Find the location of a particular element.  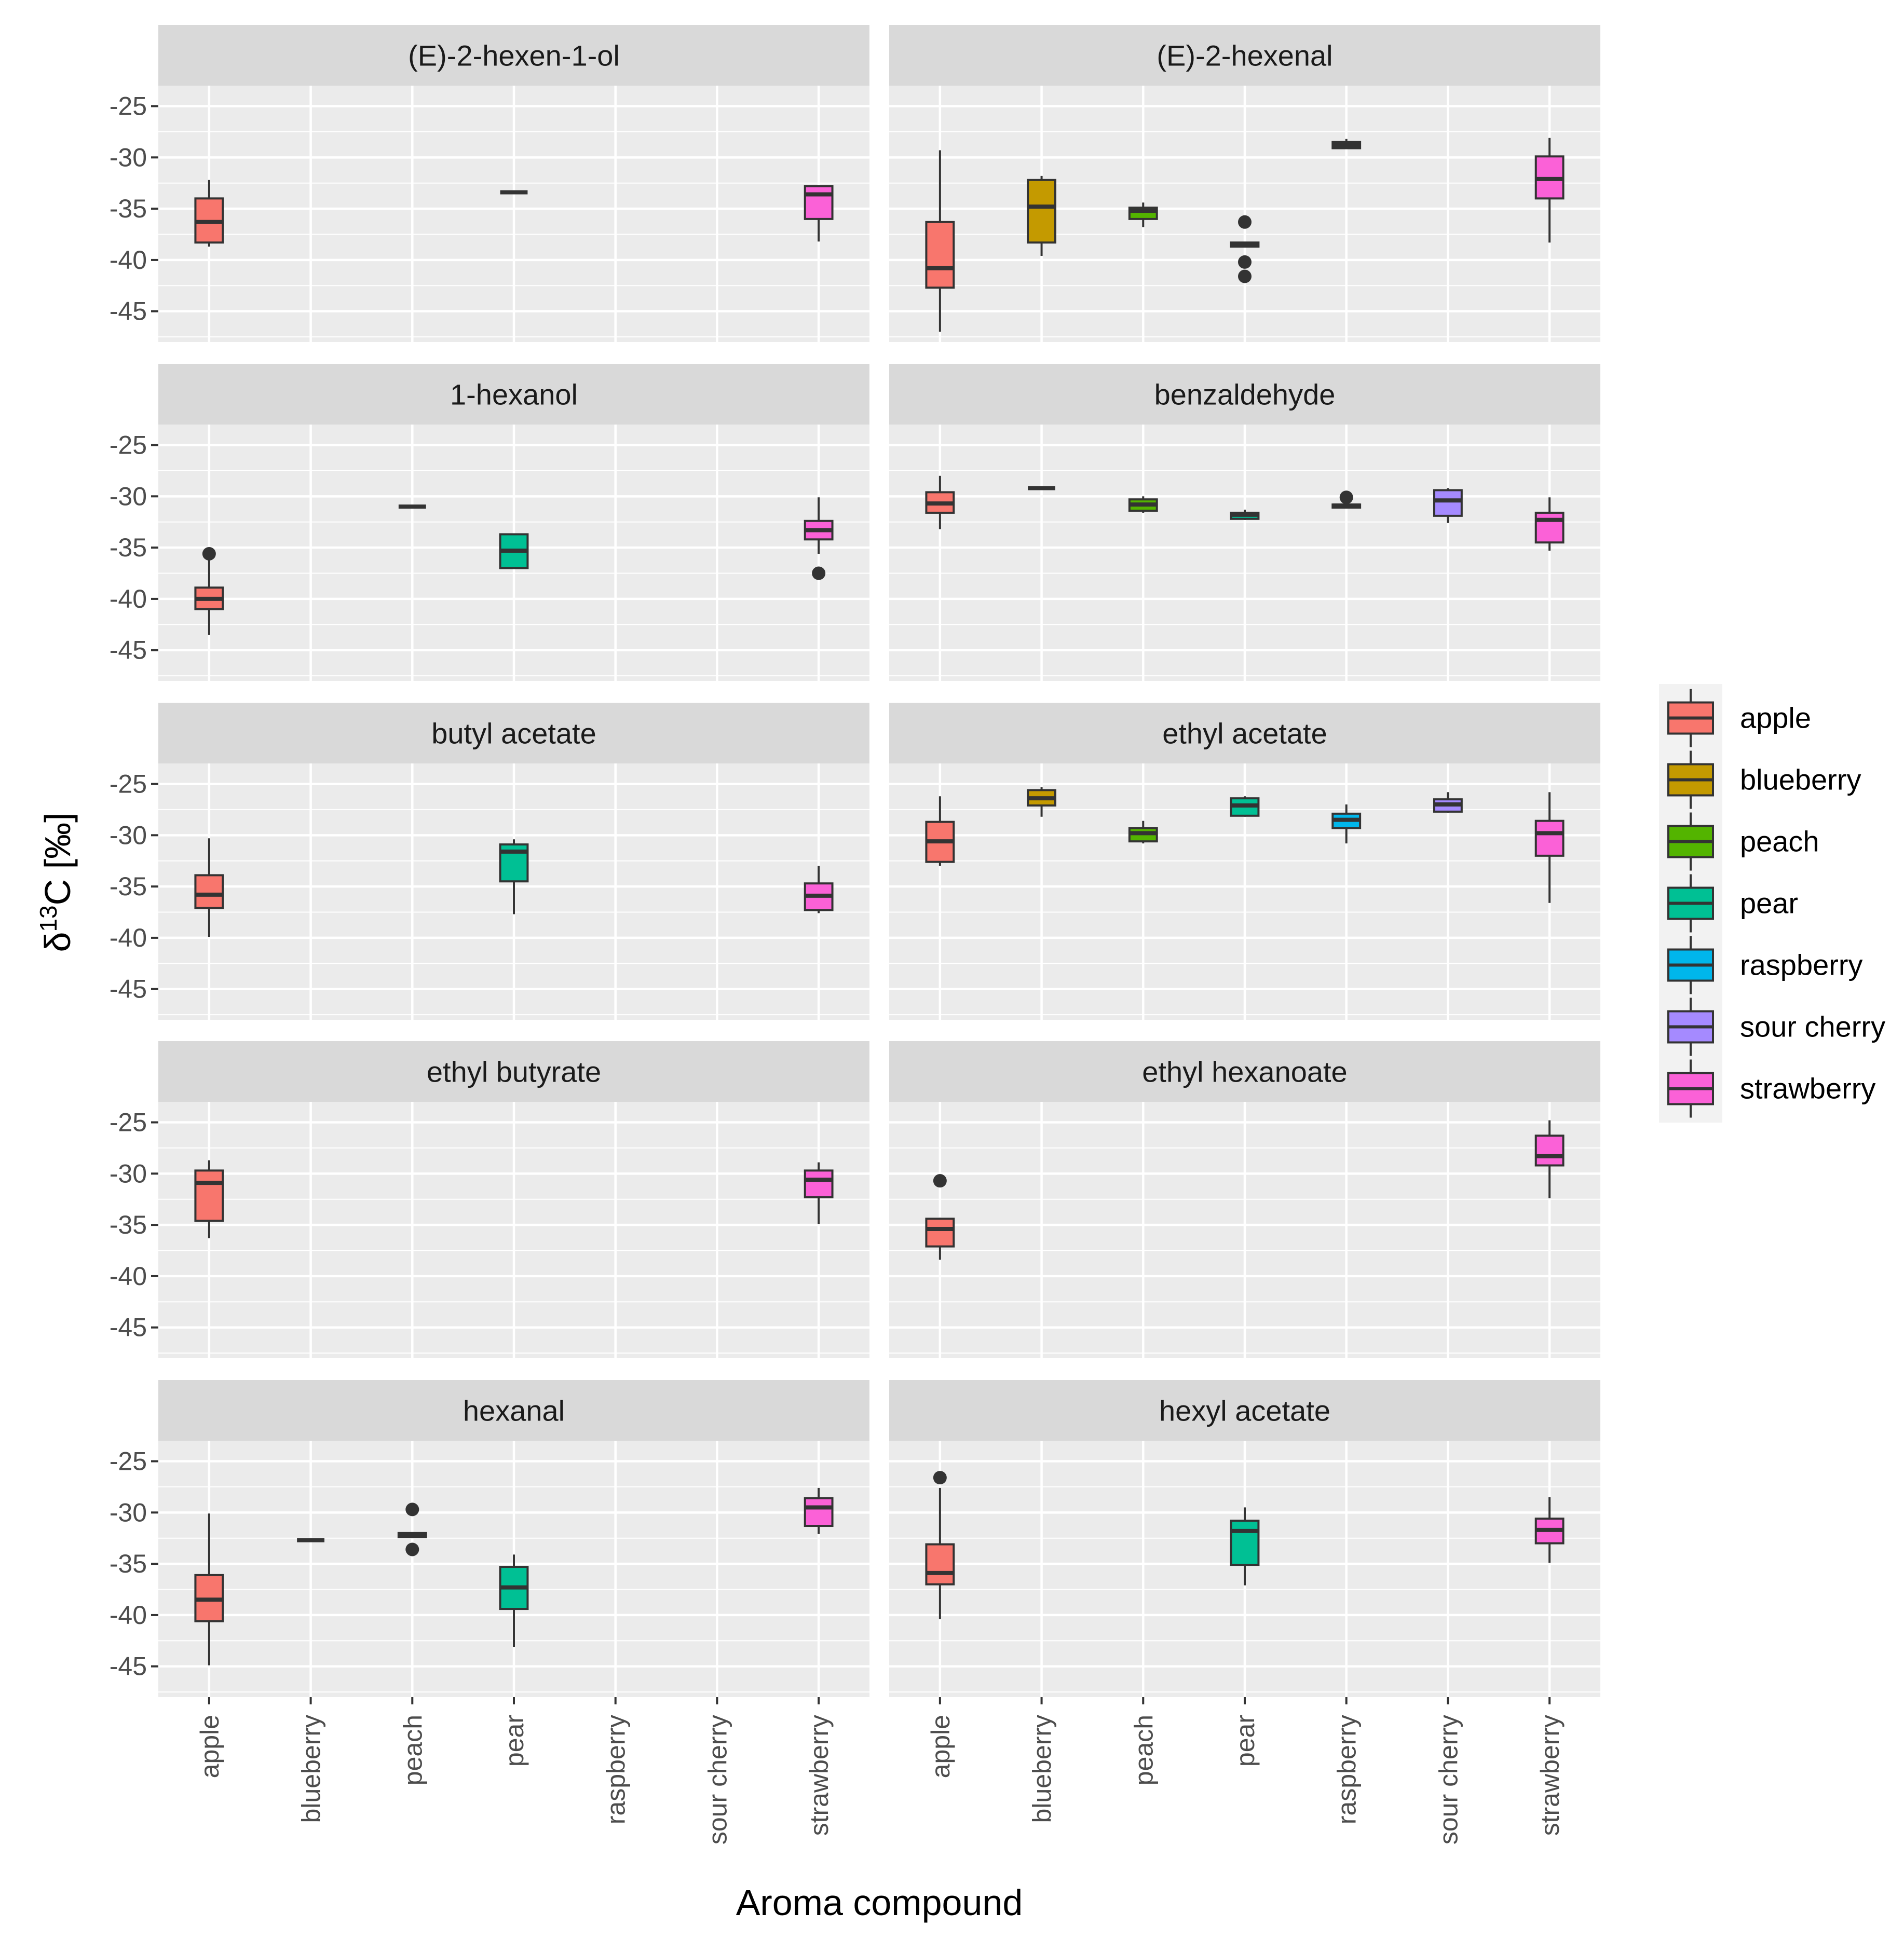

panel-e-2-hexen-1-ol: (E)-2-hexen-1-ol -25 -30 -35 -40 -45 is located at coordinates (489, 183).